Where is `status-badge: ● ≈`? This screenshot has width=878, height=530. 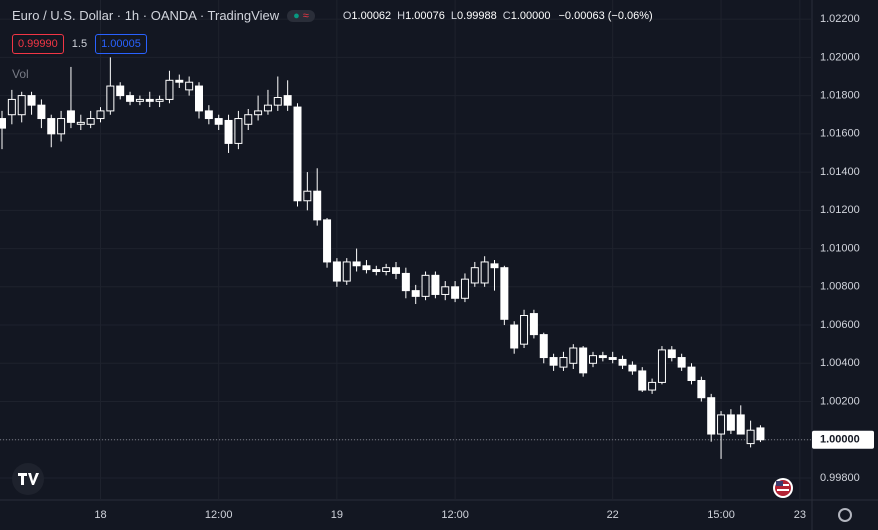 status-badge: ● ≈ is located at coordinates (301, 15).